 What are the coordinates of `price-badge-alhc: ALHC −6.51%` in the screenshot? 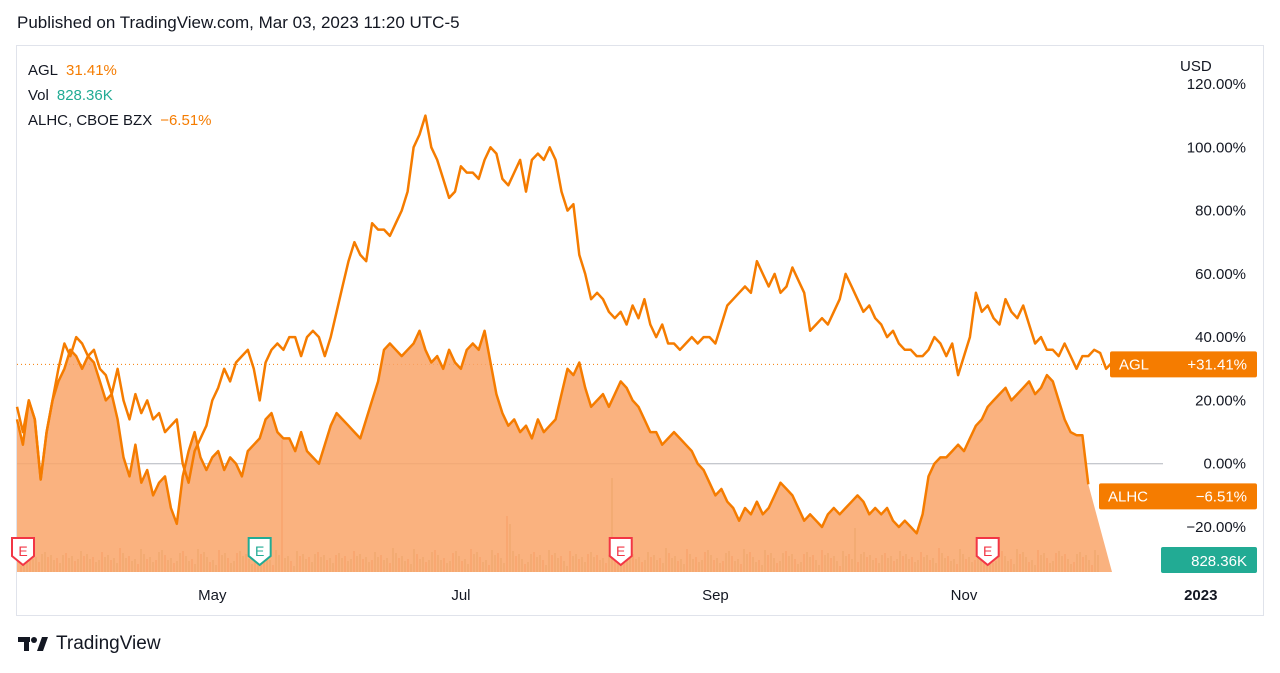 It's located at (1178, 496).